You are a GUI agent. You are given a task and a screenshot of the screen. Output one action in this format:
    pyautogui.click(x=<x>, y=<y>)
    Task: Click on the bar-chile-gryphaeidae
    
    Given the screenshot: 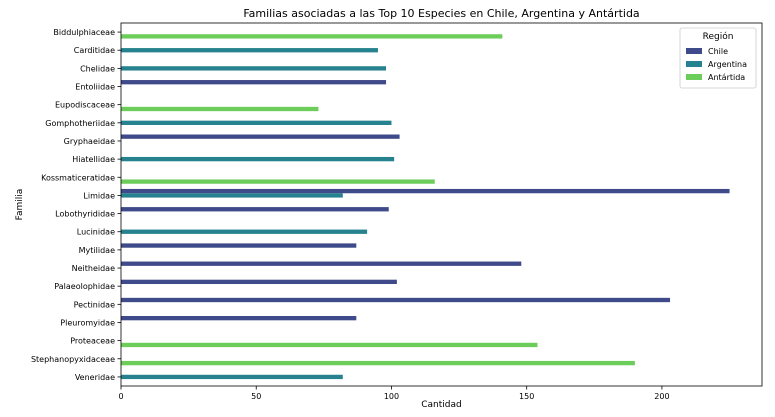 What is the action you would take?
    pyautogui.click(x=260, y=136)
    